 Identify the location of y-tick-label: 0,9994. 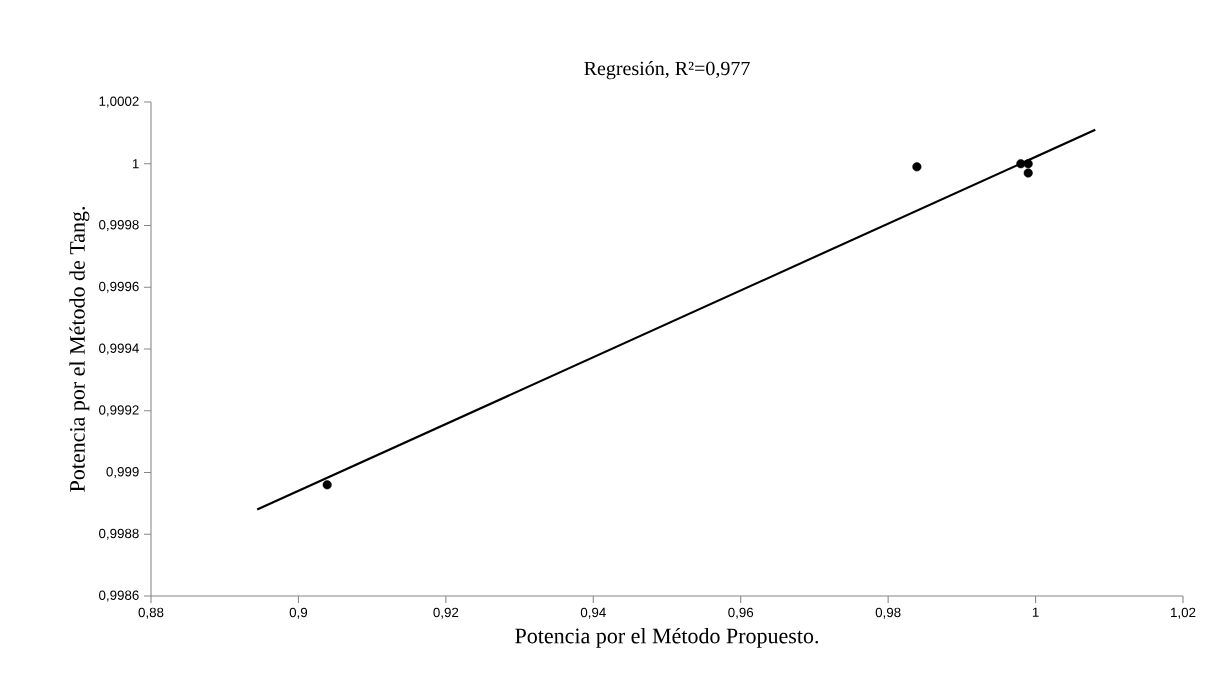
(119, 349).